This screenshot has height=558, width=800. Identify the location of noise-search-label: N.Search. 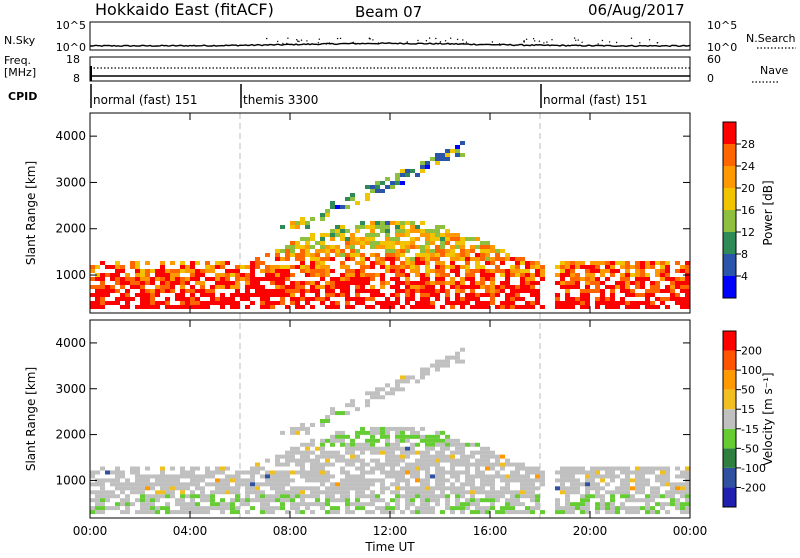
(771, 38).